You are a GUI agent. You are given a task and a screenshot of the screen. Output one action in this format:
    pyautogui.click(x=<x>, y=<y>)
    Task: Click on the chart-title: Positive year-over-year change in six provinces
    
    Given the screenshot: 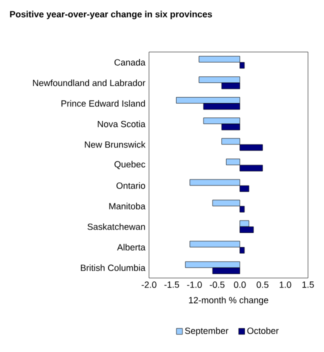 What is the action you would take?
    pyautogui.click(x=111, y=15)
    